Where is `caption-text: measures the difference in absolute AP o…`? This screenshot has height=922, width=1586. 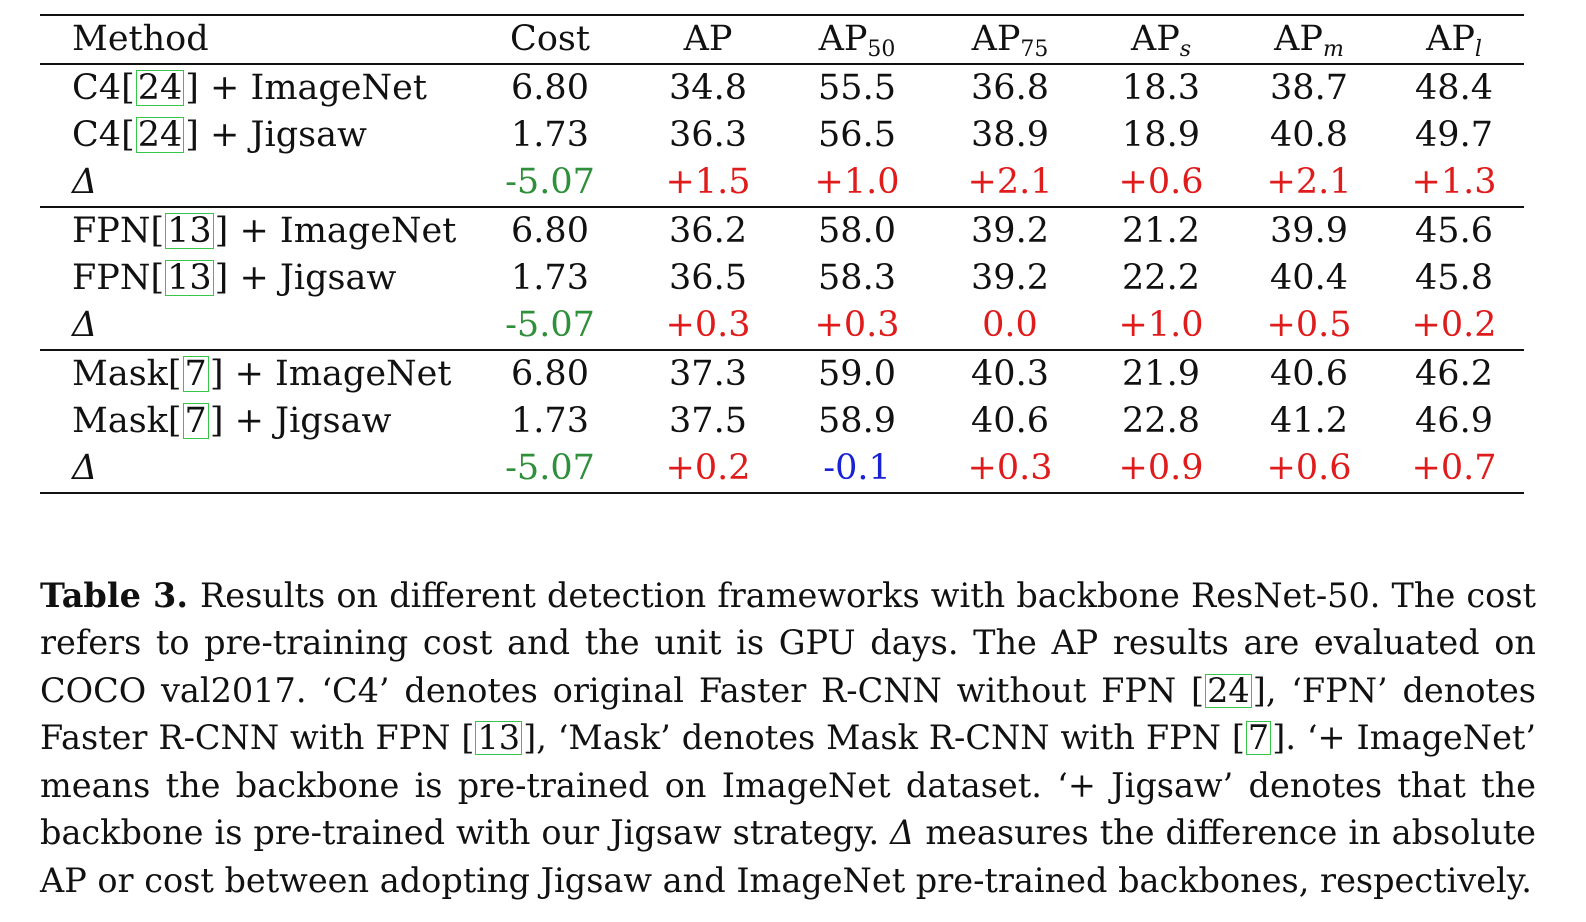
caption-text: measures the difference in absolute AP o… is located at coordinates (788, 856).